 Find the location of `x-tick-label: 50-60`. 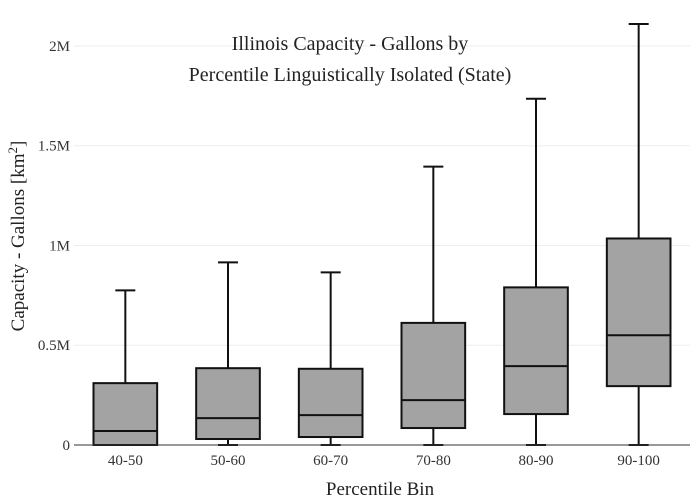

x-tick-label: 50-60 is located at coordinates (228, 461).